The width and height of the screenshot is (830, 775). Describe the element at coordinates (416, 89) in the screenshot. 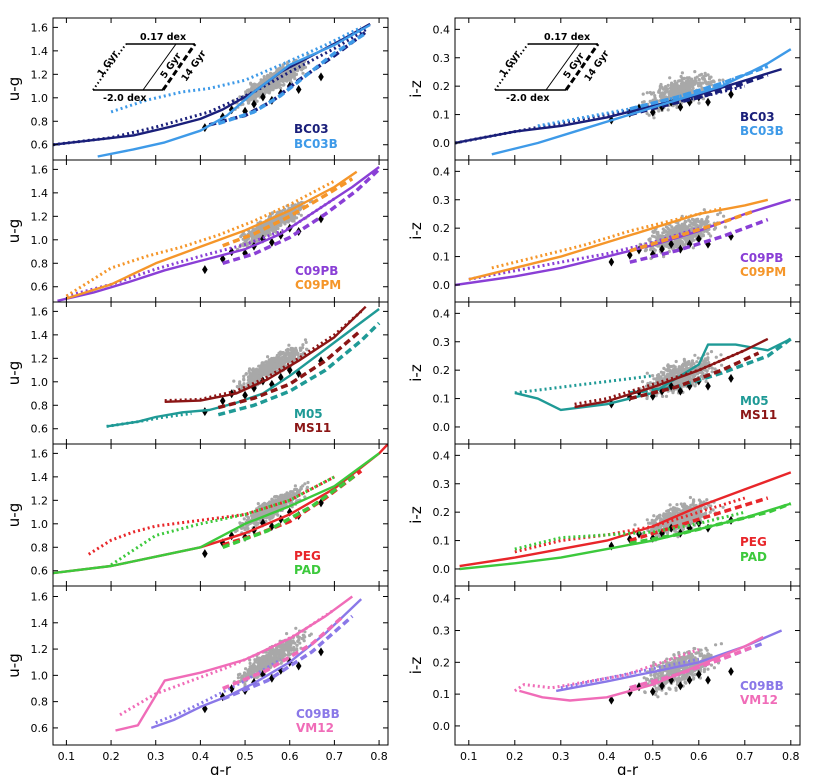

I see `y-axis-label: i-z` at that location.